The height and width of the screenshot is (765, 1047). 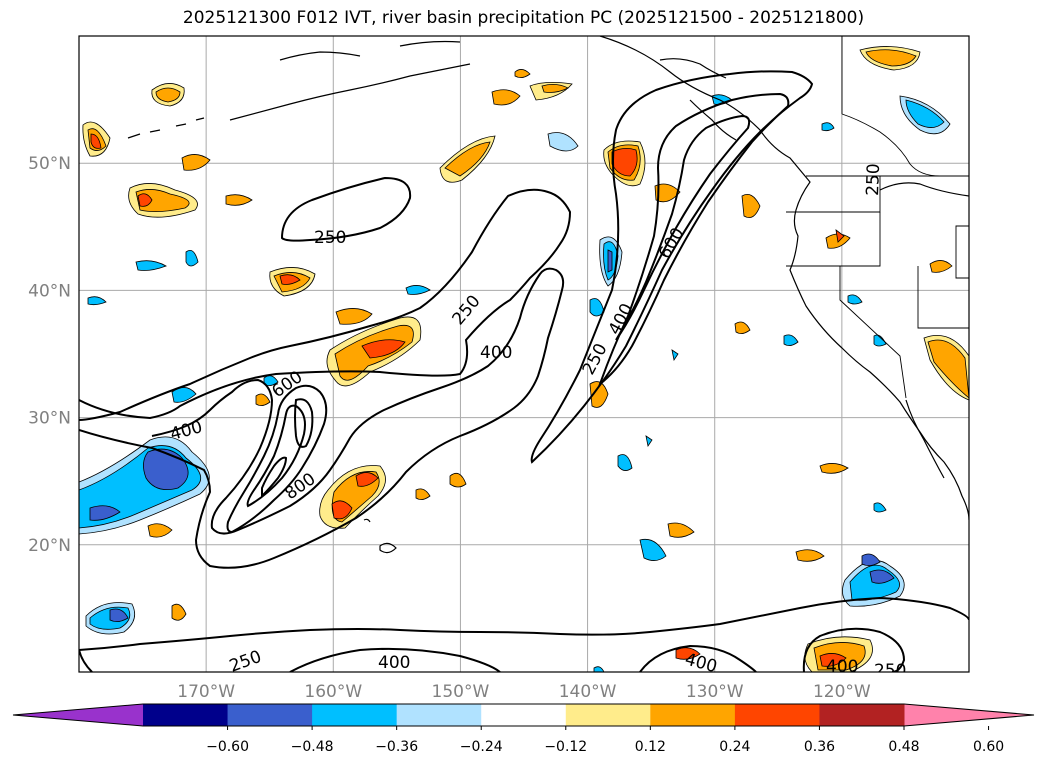 I want to click on lon-tick-label: 160°W, so click(x=333, y=692).